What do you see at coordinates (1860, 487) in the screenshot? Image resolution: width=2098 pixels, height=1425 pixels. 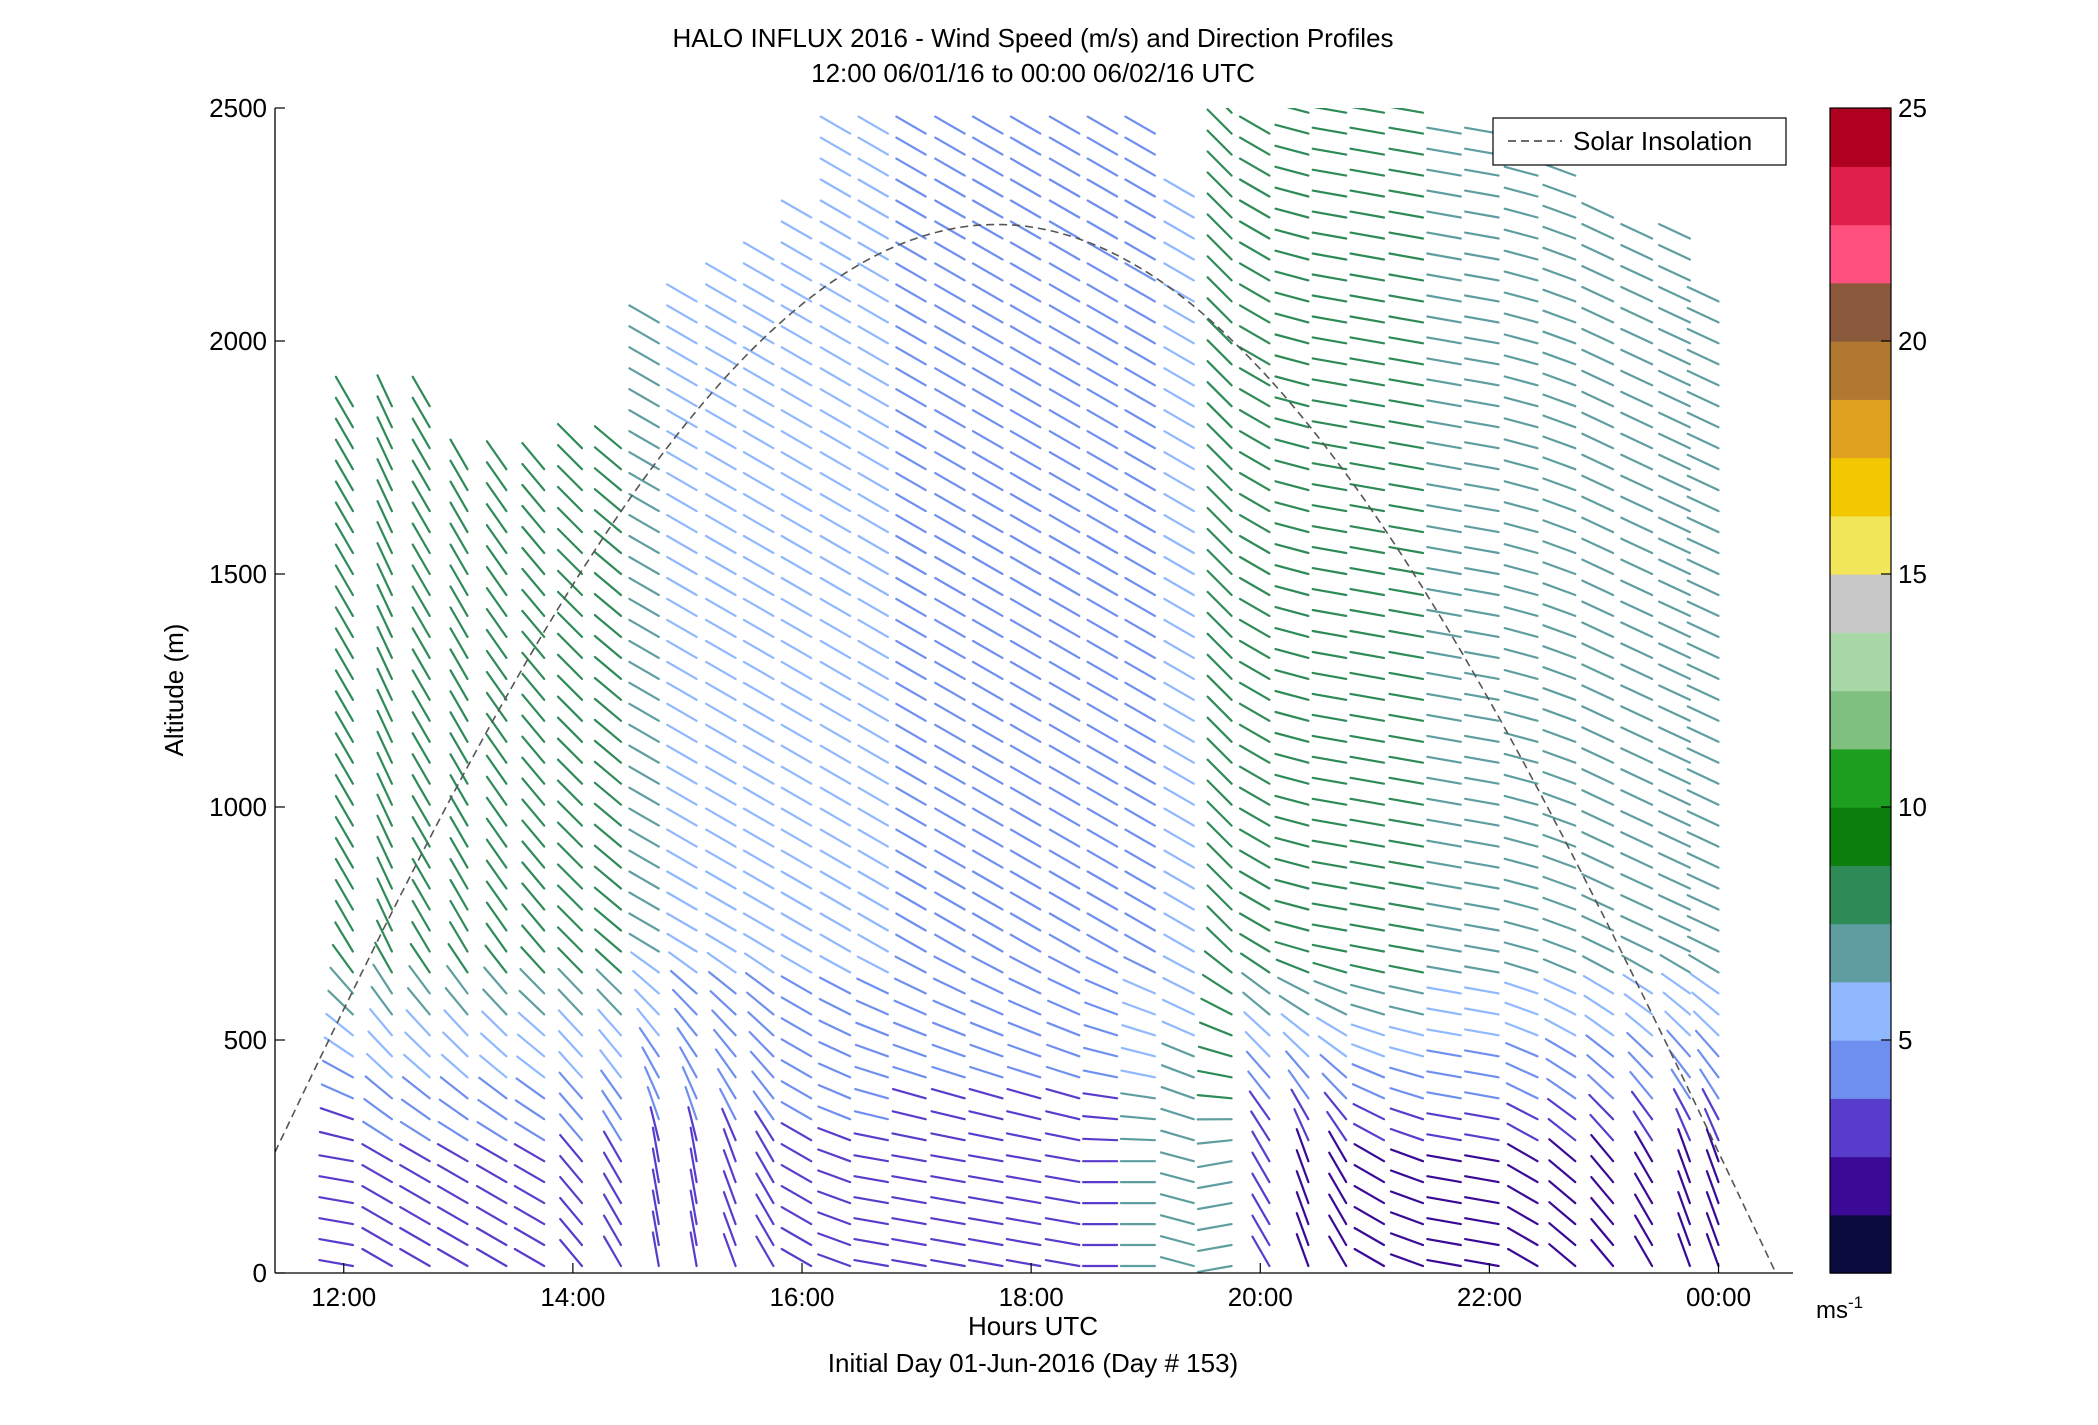 I see `colorbar-segment` at bounding box center [1860, 487].